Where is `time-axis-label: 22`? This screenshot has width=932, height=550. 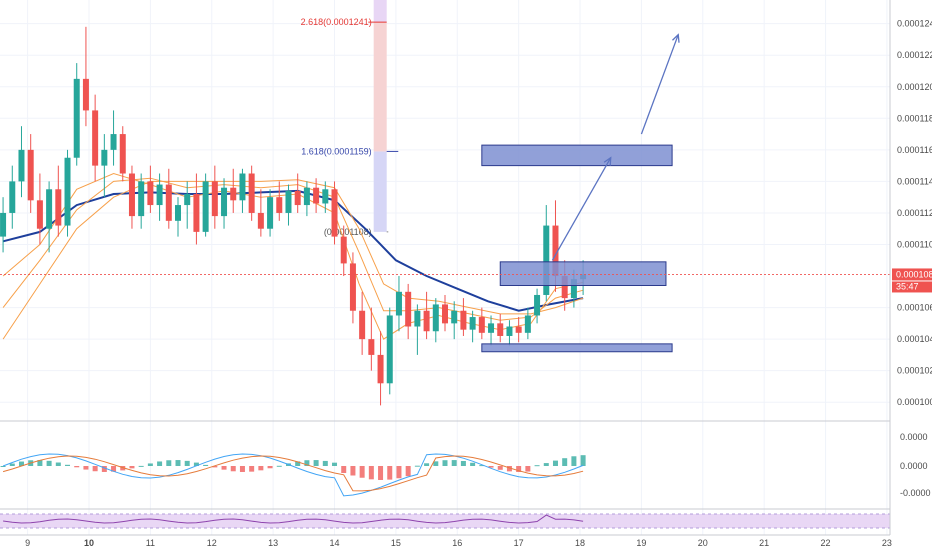 time-axis-label: 22 is located at coordinates (826, 543).